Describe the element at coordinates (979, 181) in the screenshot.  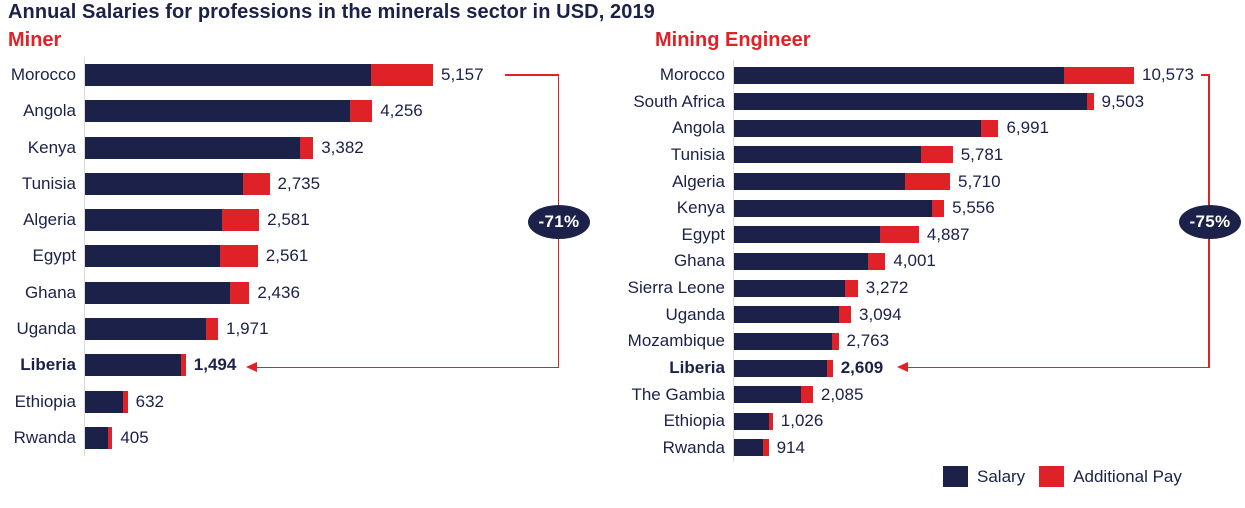
I see `value-label: 5,710` at that location.